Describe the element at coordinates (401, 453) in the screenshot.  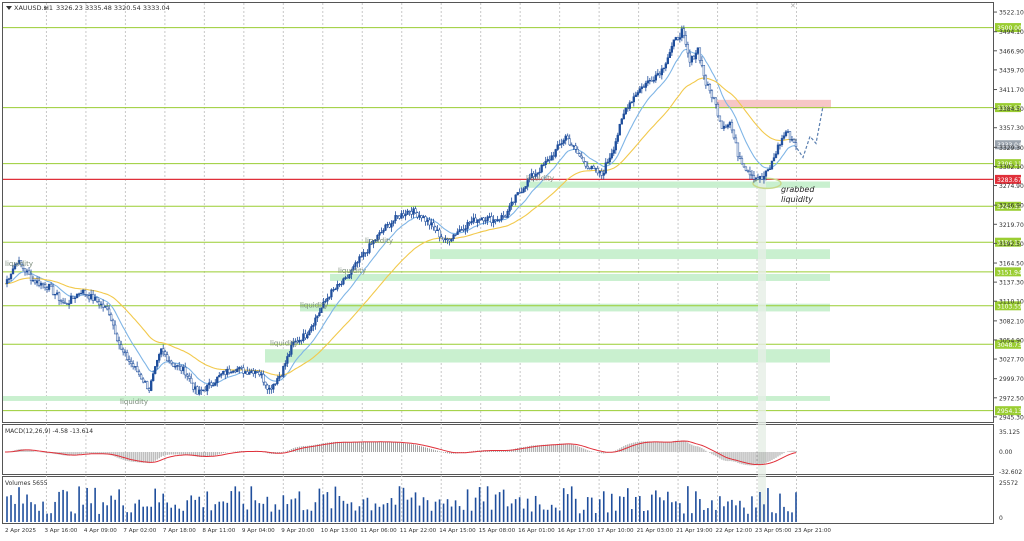
I see `macd-signal-line` at that location.